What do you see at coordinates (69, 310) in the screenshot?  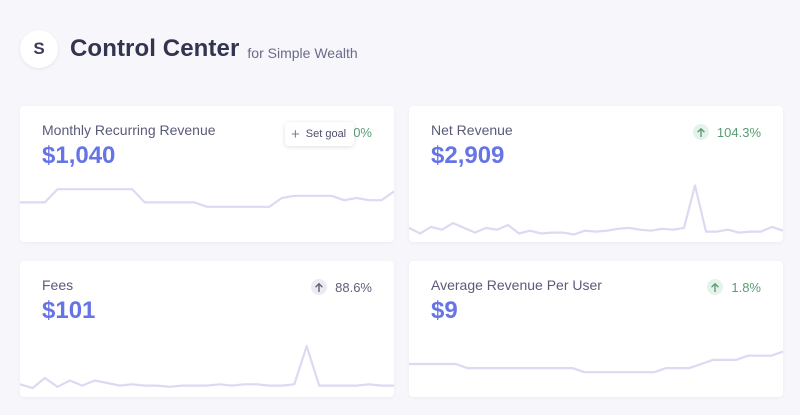 I see `card-value: $101` at bounding box center [69, 310].